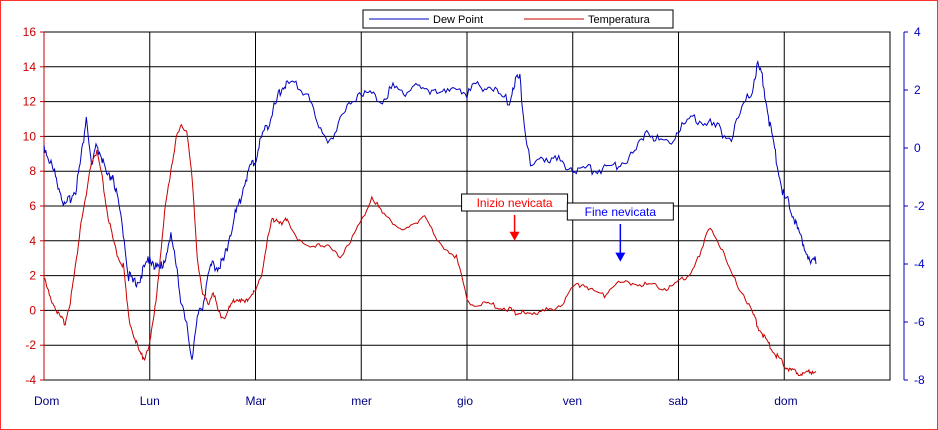 This screenshot has height=430, width=938. I want to click on right-axis-tick-label: 4, so click(917, 32).